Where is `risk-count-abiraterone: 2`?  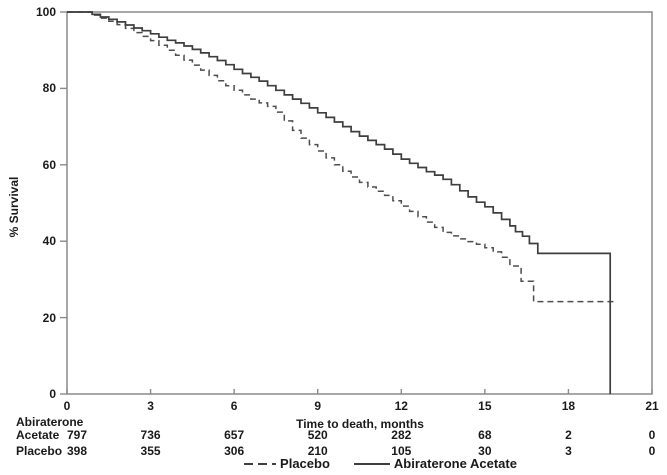 risk-count-abiraterone: 2 is located at coordinates (568, 435).